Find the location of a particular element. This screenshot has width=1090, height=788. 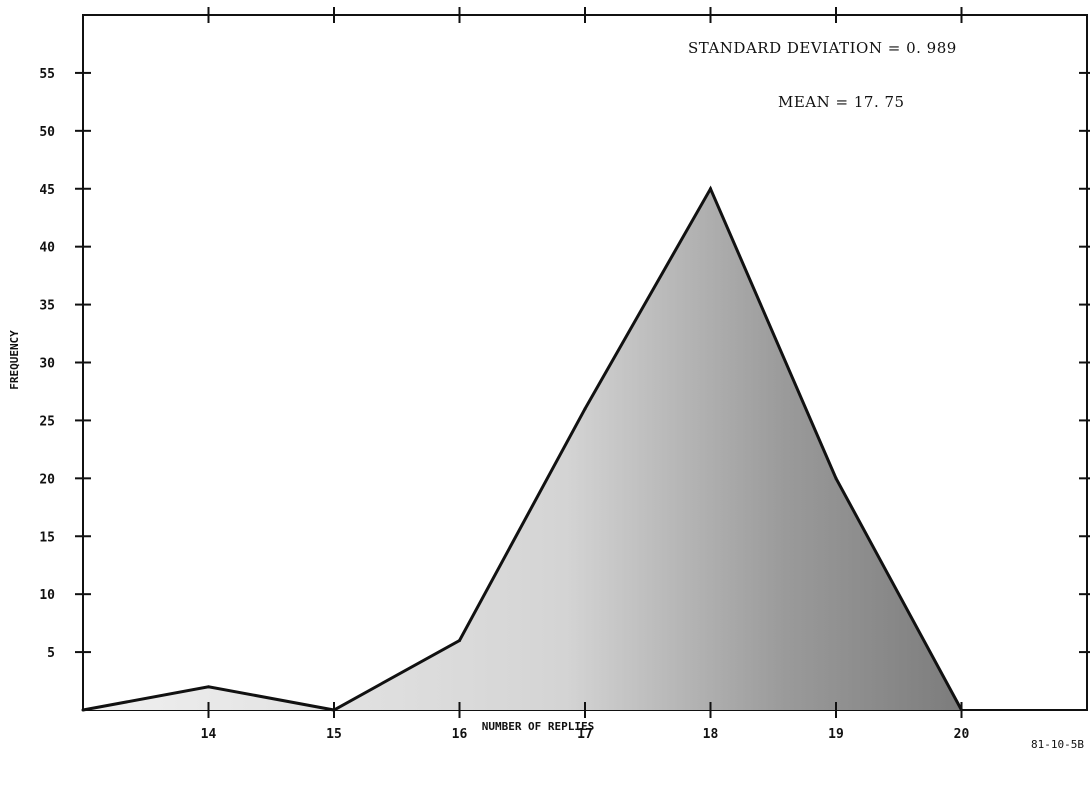

y-tick-label-10: 10 is located at coordinates (47, 595).